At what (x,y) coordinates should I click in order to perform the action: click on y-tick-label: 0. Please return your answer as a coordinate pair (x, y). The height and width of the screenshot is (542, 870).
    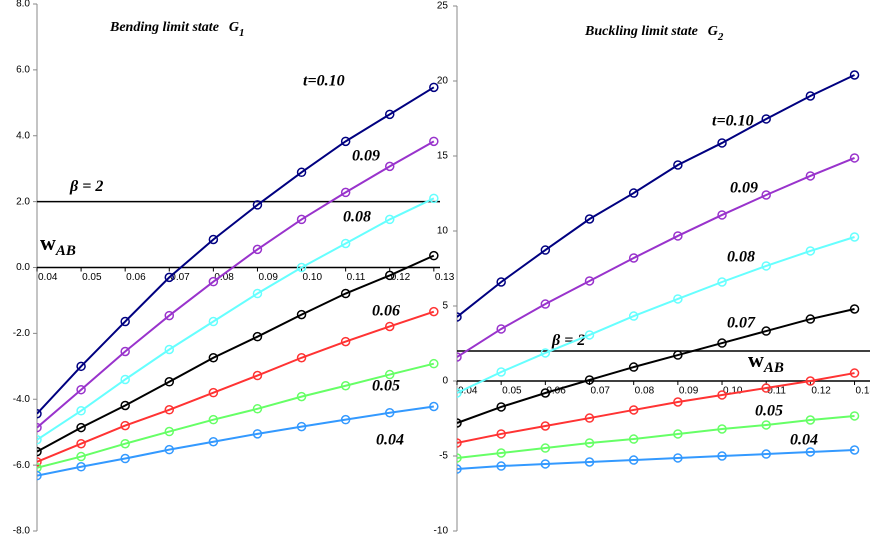
    Looking at the image, I should click on (445, 381).